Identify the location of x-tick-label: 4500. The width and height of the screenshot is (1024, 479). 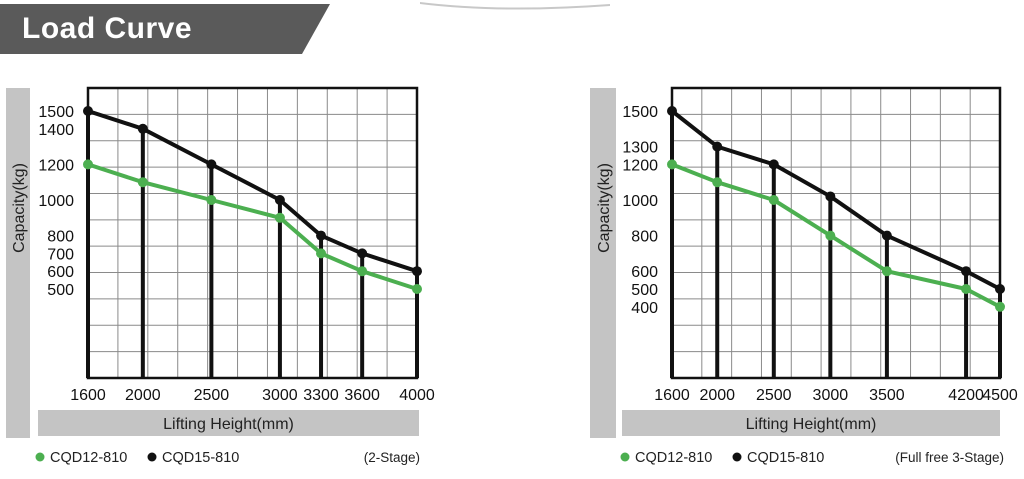
(1000, 395).